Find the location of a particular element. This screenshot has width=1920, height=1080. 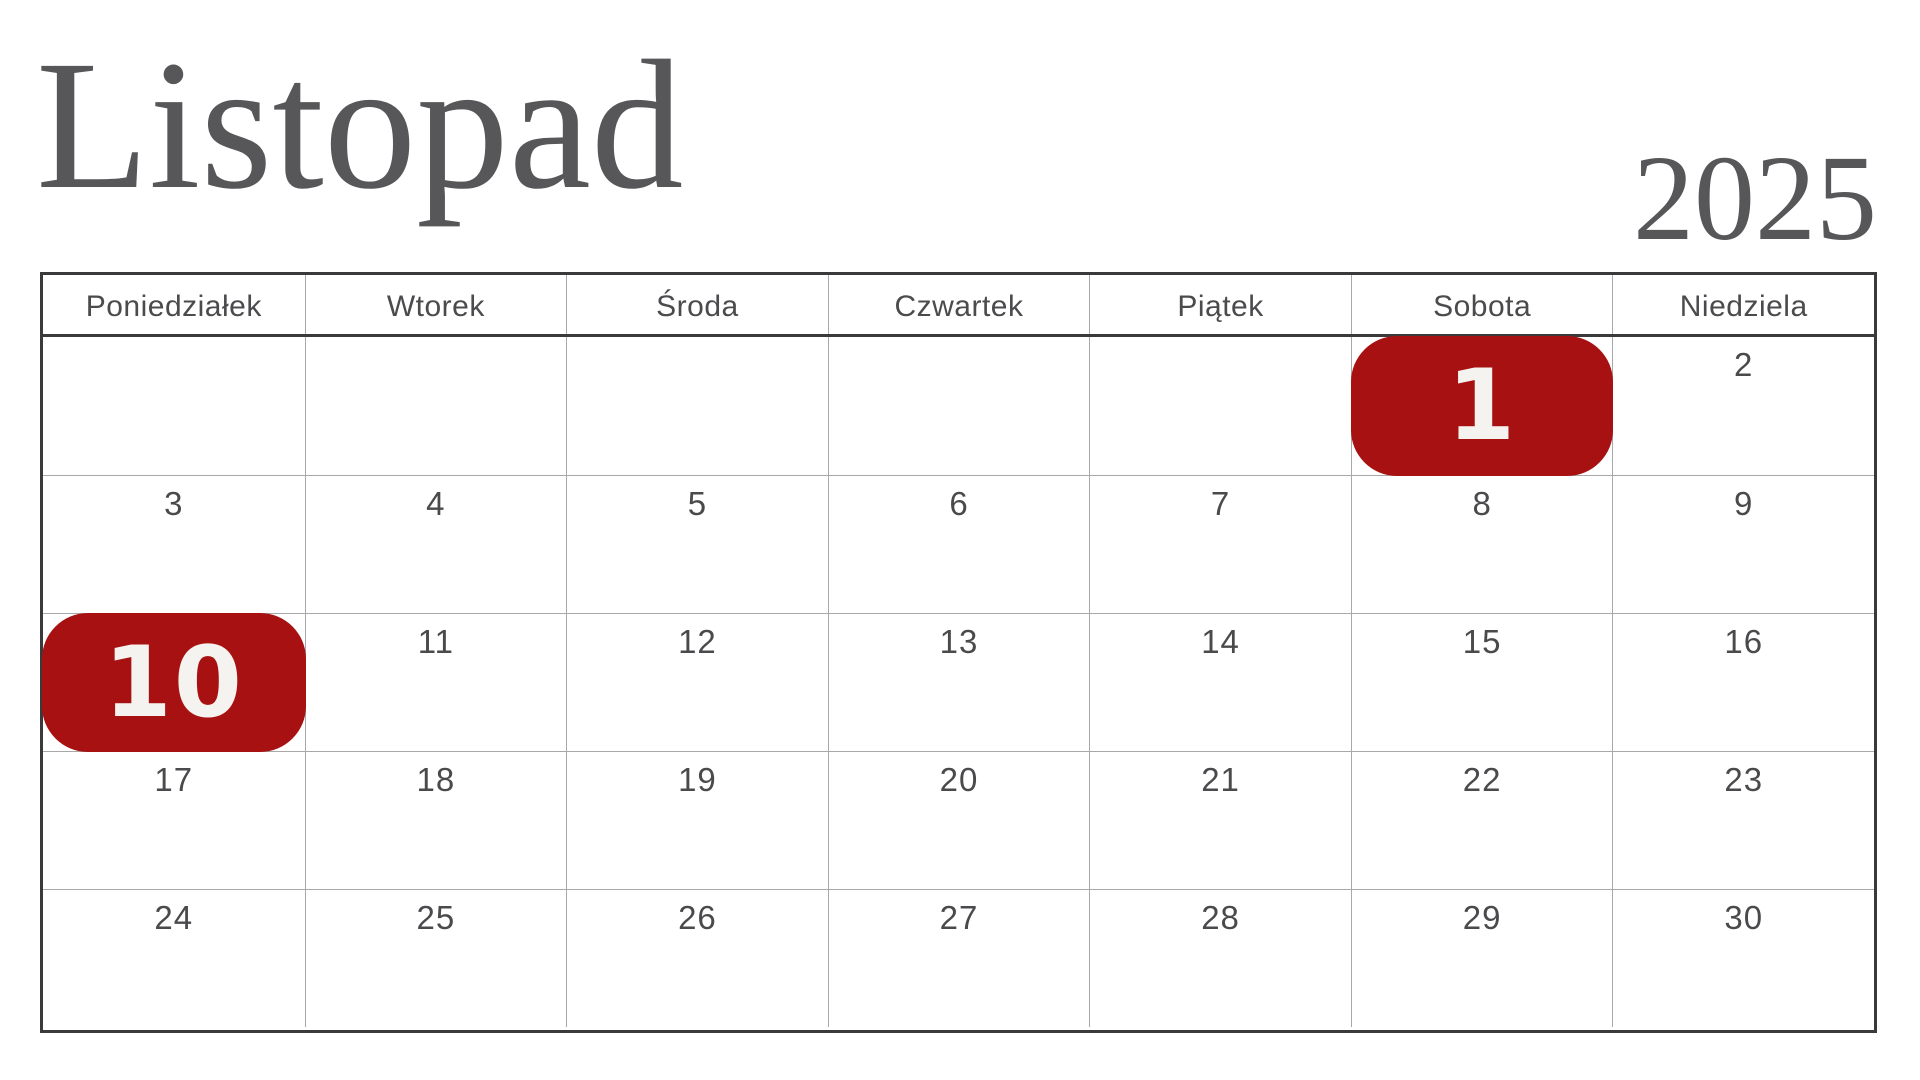

day-cell-1: 1 is located at coordinates (1482, 406).